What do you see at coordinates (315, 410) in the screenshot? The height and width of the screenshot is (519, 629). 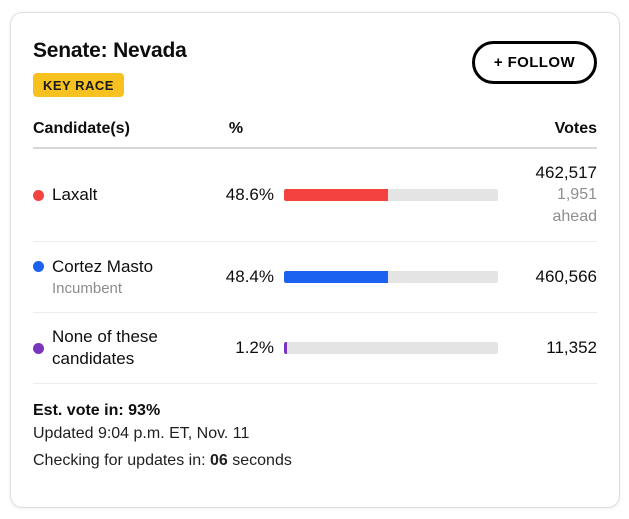 I see `est-vote-line: Est. vote in: 93%` at bounding box center [315, 410].